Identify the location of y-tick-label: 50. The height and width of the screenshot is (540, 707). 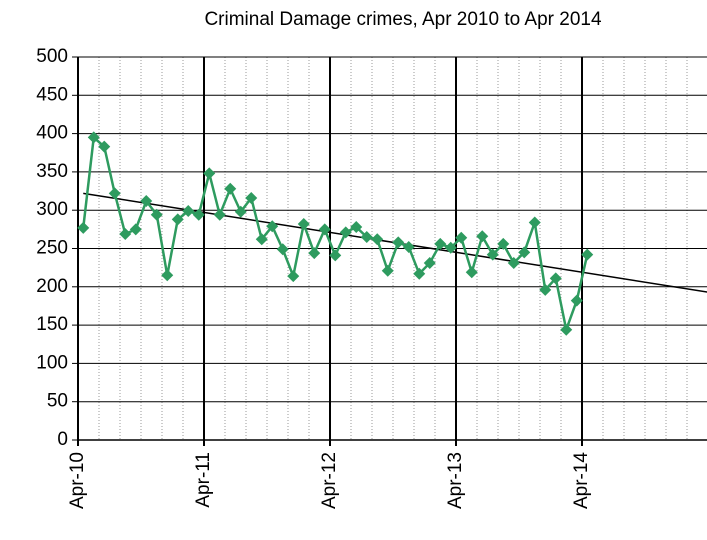
(57, 401).